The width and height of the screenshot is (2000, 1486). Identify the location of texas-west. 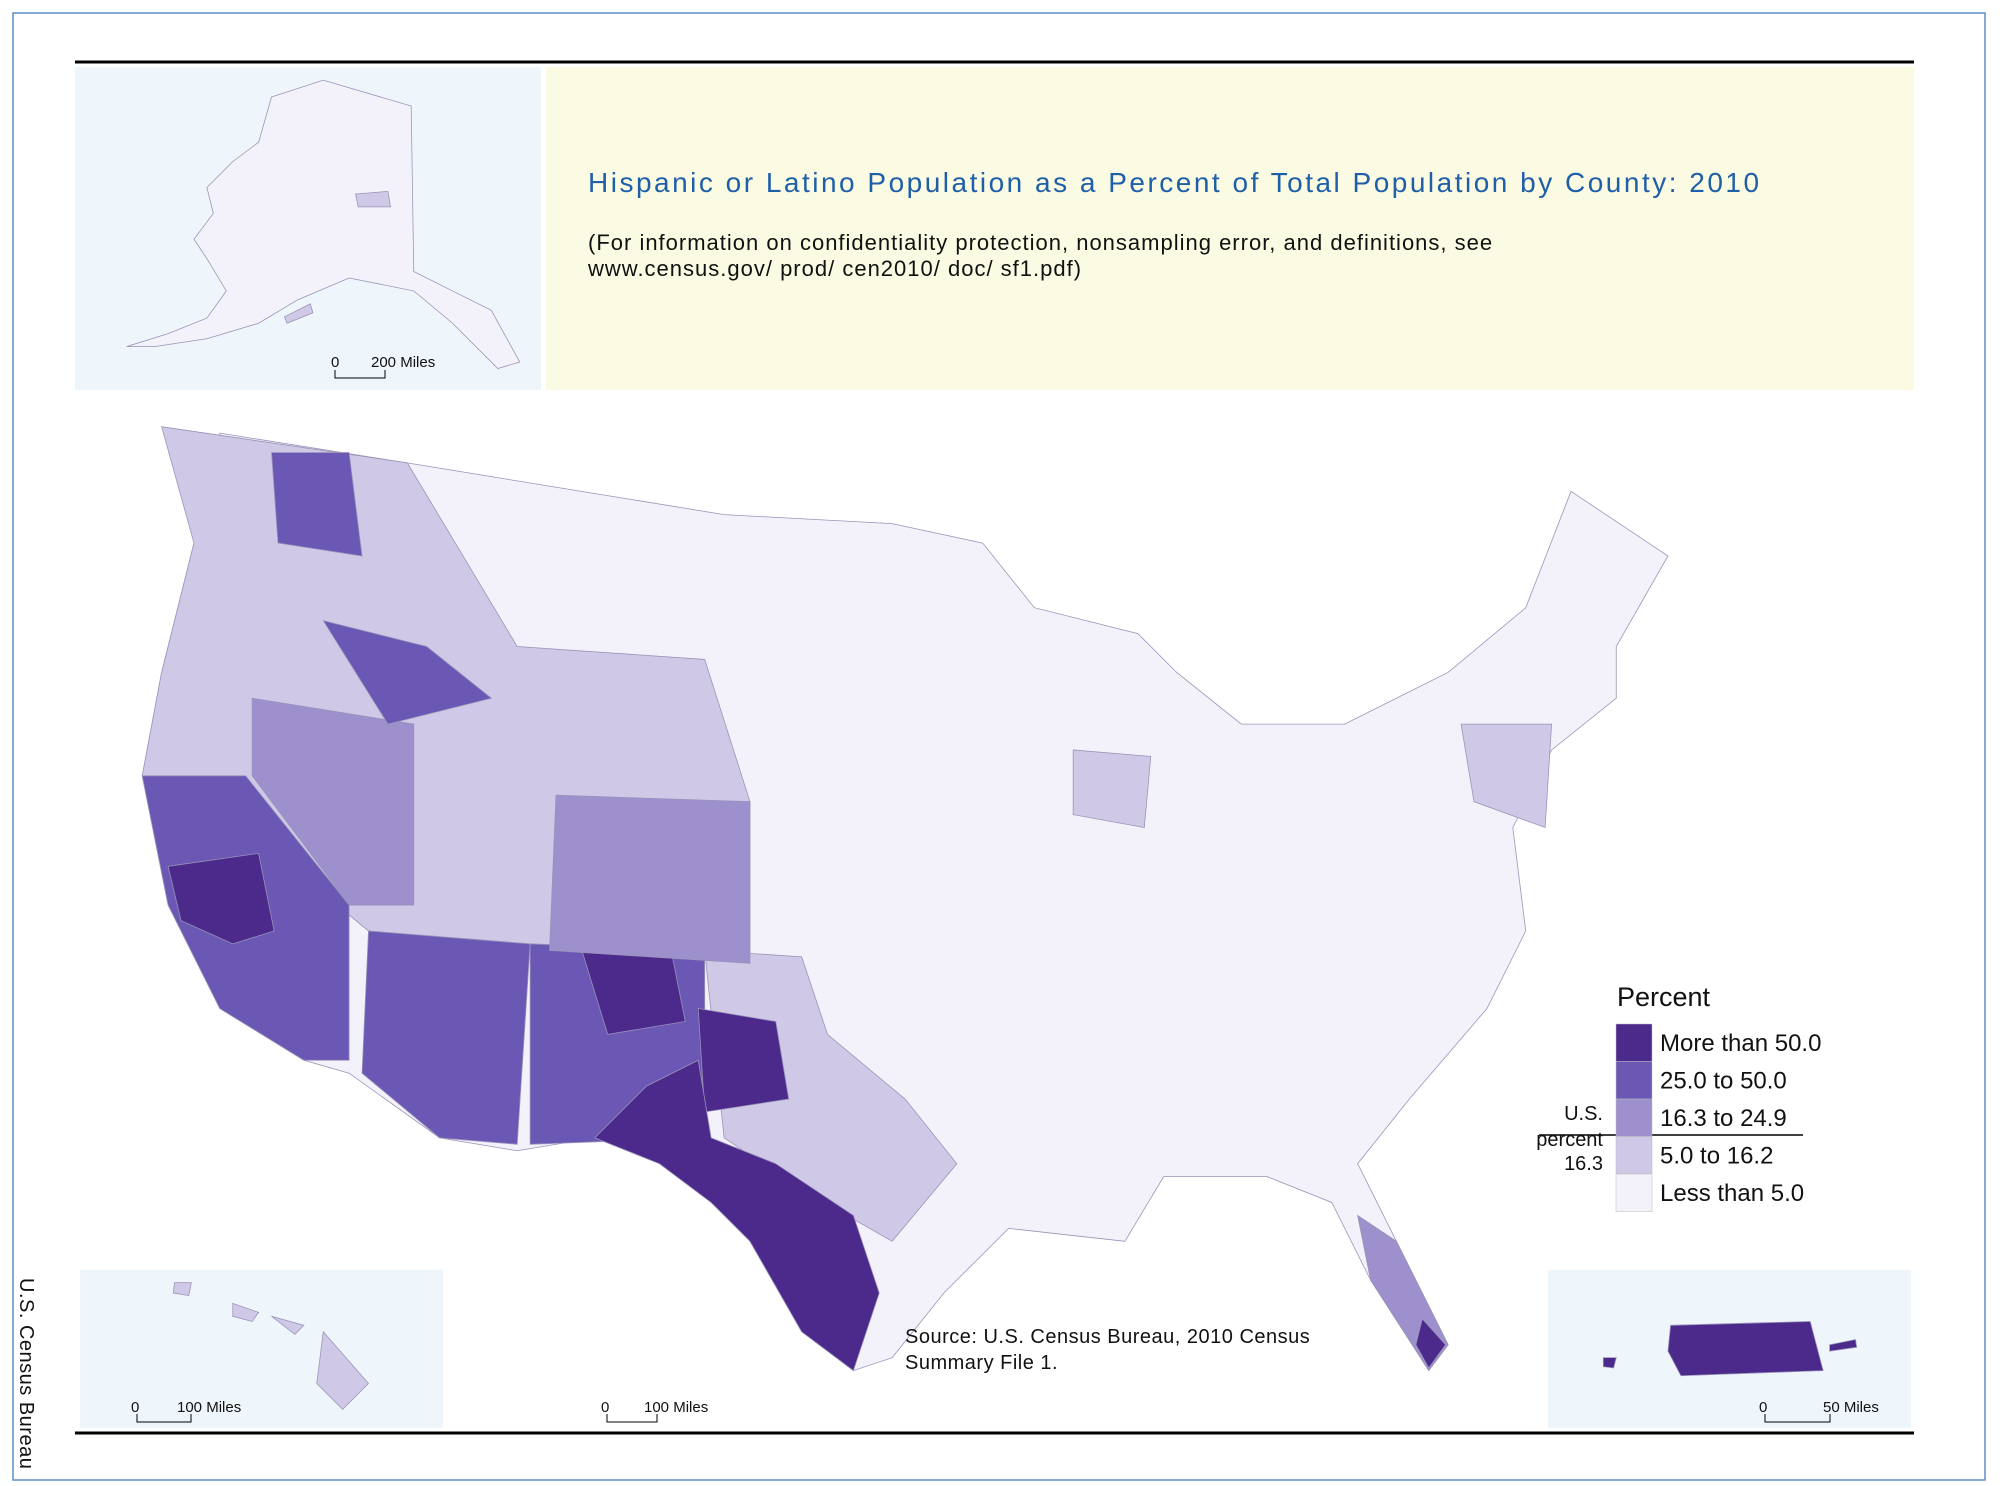
(743, 1060).